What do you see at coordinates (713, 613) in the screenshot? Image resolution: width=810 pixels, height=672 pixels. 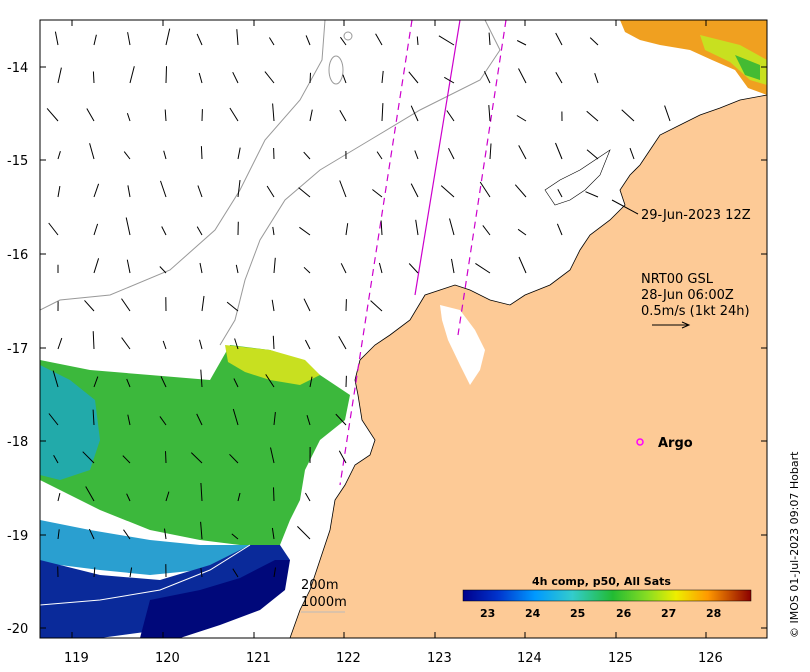 I see `colorbar-tick: 28` at bounding box center [713, 613].